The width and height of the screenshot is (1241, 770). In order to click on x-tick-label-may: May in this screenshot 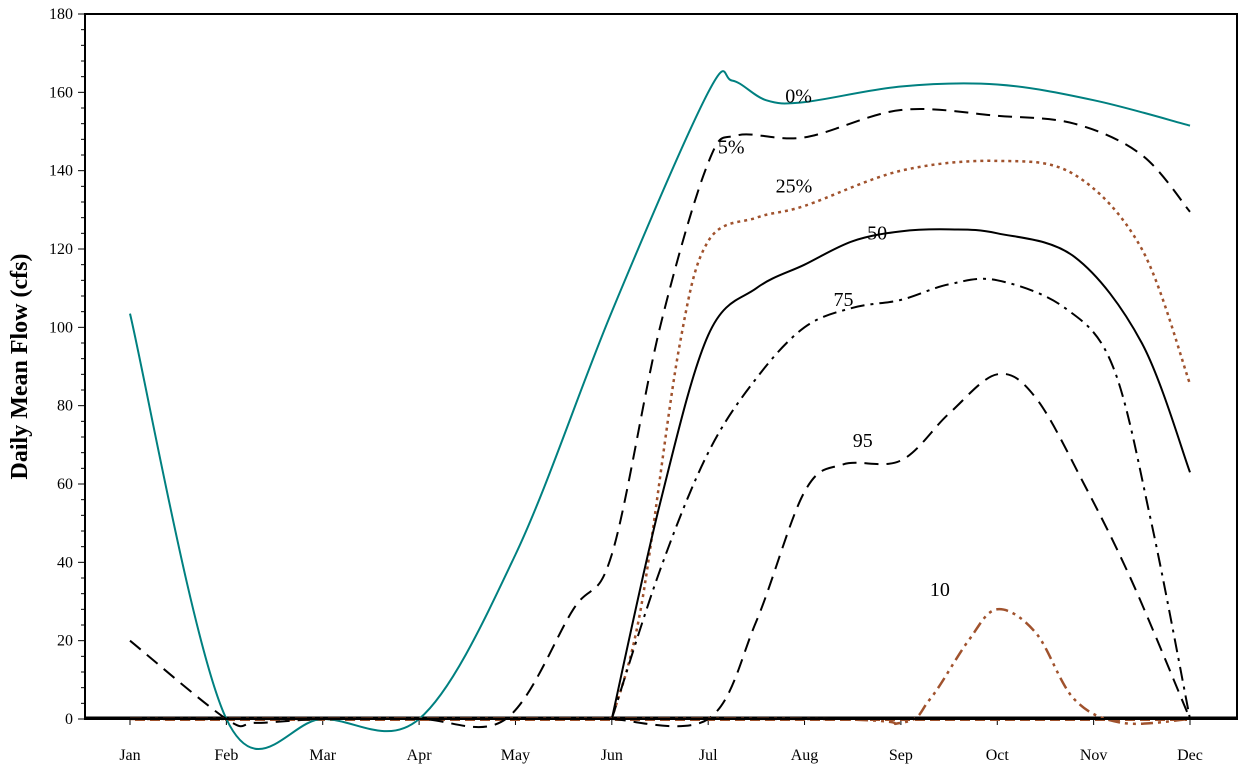, I will do `click(515, 755)`.